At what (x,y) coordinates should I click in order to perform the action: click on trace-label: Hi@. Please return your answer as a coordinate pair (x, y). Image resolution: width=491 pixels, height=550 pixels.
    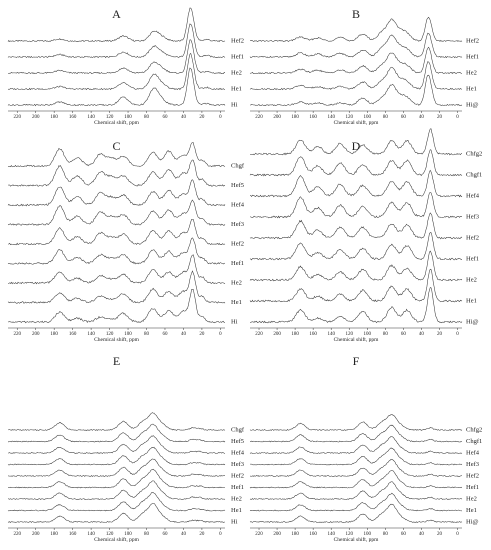
    Looking at the image, I should click on (472, 522).